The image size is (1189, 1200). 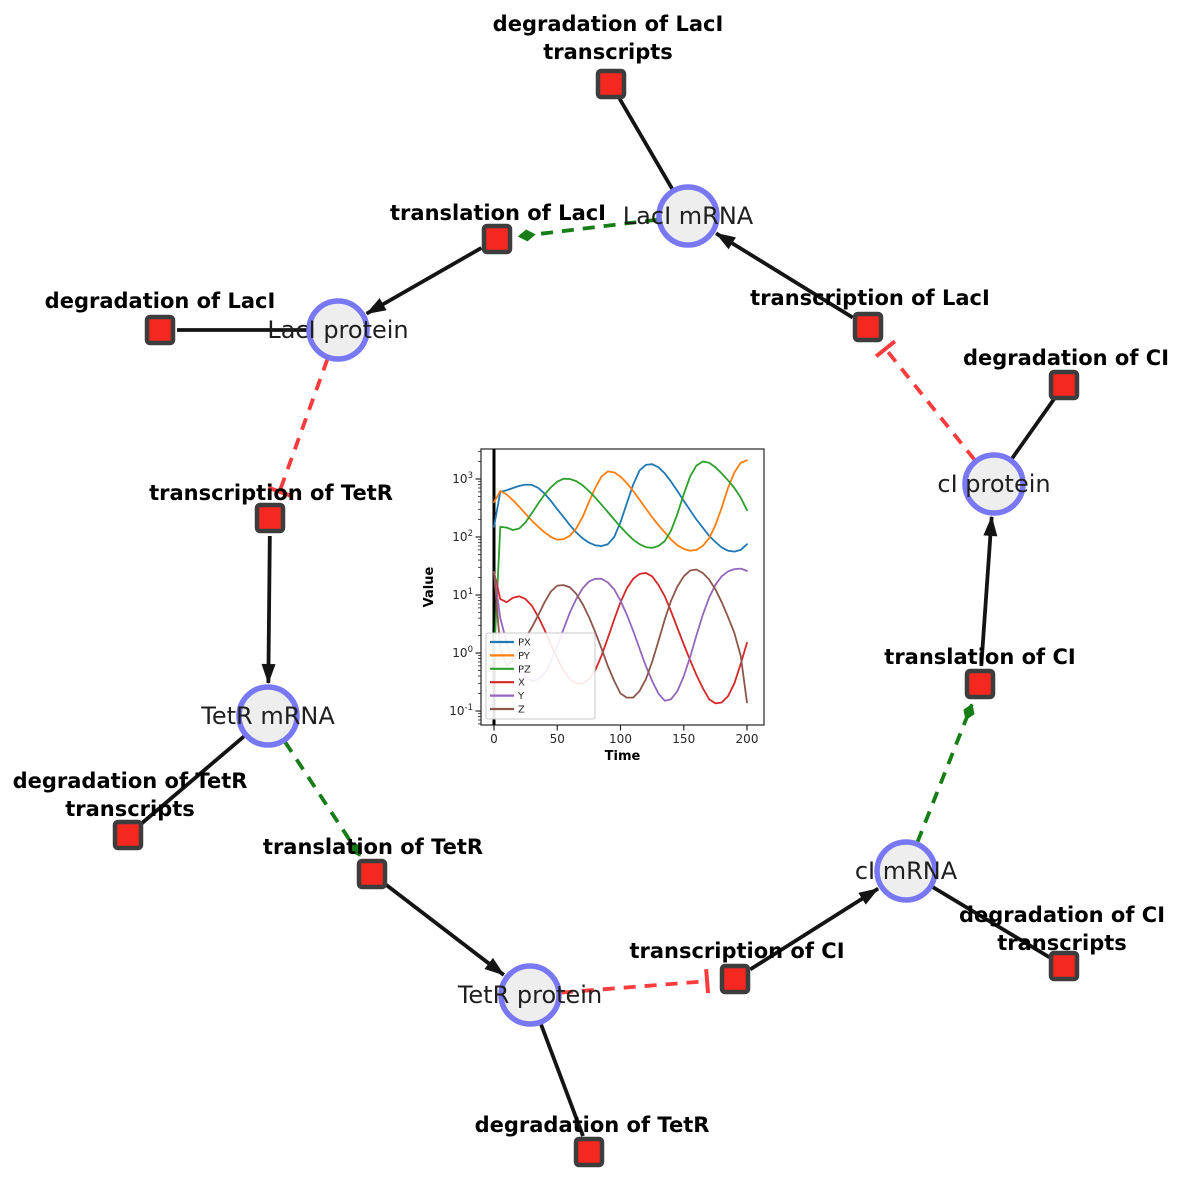 What do you see at coordinates (784, 275) in the screenshot?
I see `edge-production-transcription-laci-to-laci-mrna` at bounding box center [784, 275].